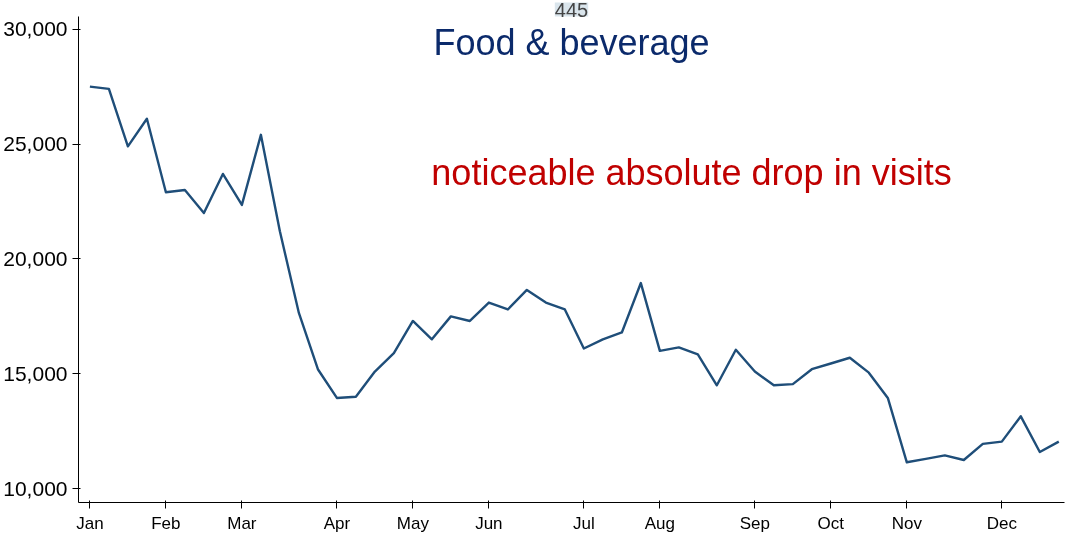 This screenshot has width=1078, height=539. Describe the element at coordinates (242, 523) in the screenshot. I see `x-tick-label: Mar` at that location.